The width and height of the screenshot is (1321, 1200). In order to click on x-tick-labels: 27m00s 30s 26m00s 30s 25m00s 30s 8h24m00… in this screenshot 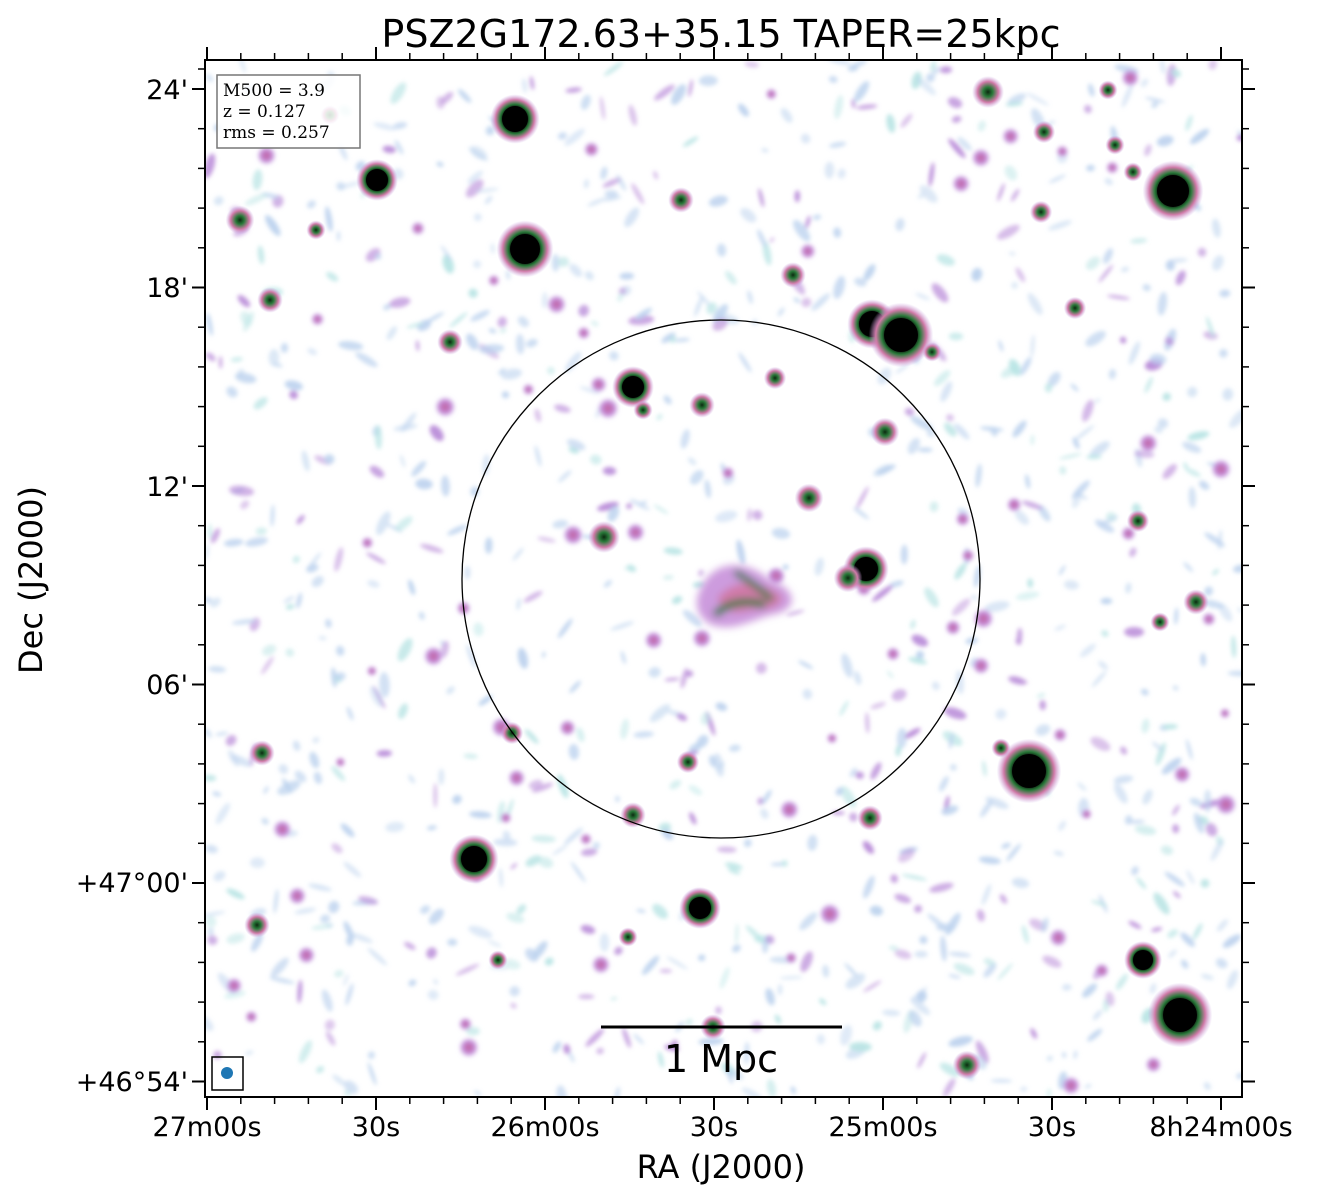, I will do `click(722, 1127)`.